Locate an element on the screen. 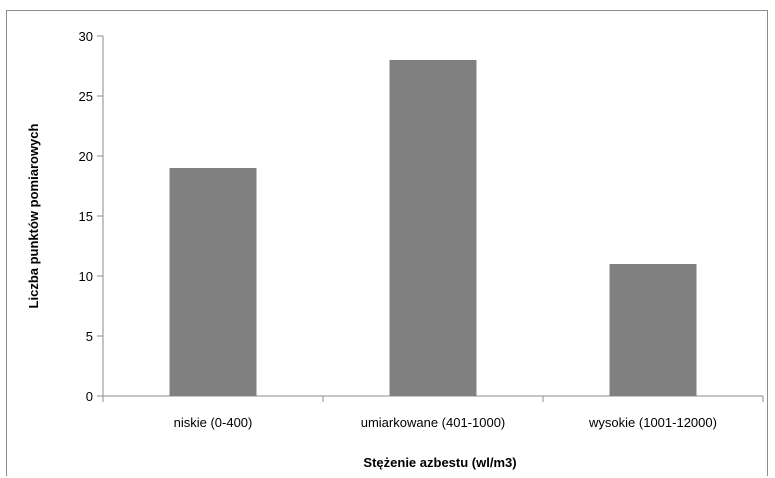 The width and height of the screenshot is (775, 478). x-axis-title: Stężenie azbestu (wl/m3) is located at coordinates (439, 462).